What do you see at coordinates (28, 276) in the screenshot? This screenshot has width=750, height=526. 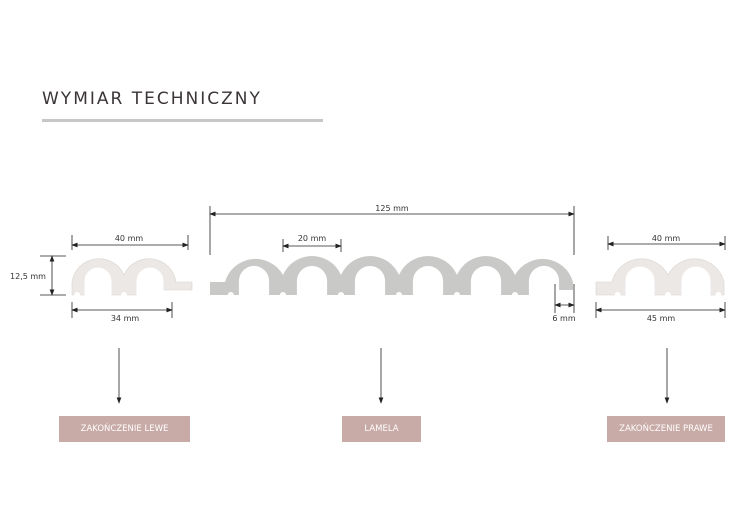 I see `left-height-label: 12,5 mm` at bounding box center [28, 276].